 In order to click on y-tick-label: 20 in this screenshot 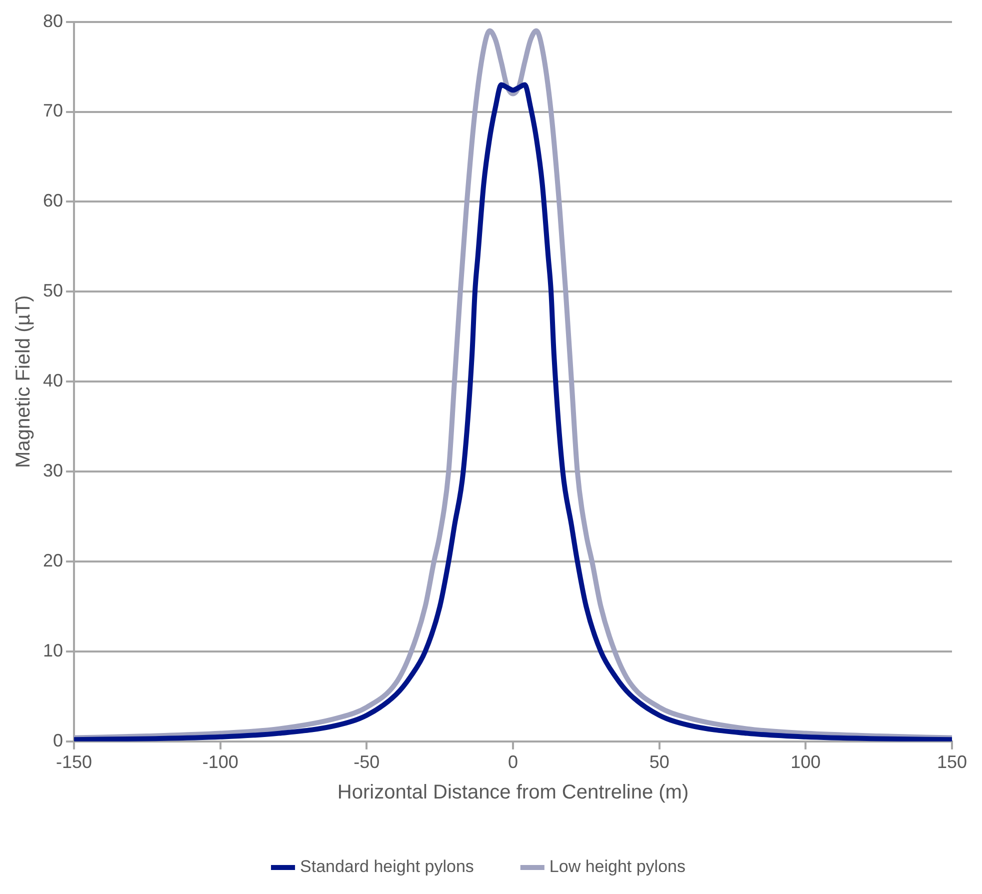, I will do `click(53, 560)`.